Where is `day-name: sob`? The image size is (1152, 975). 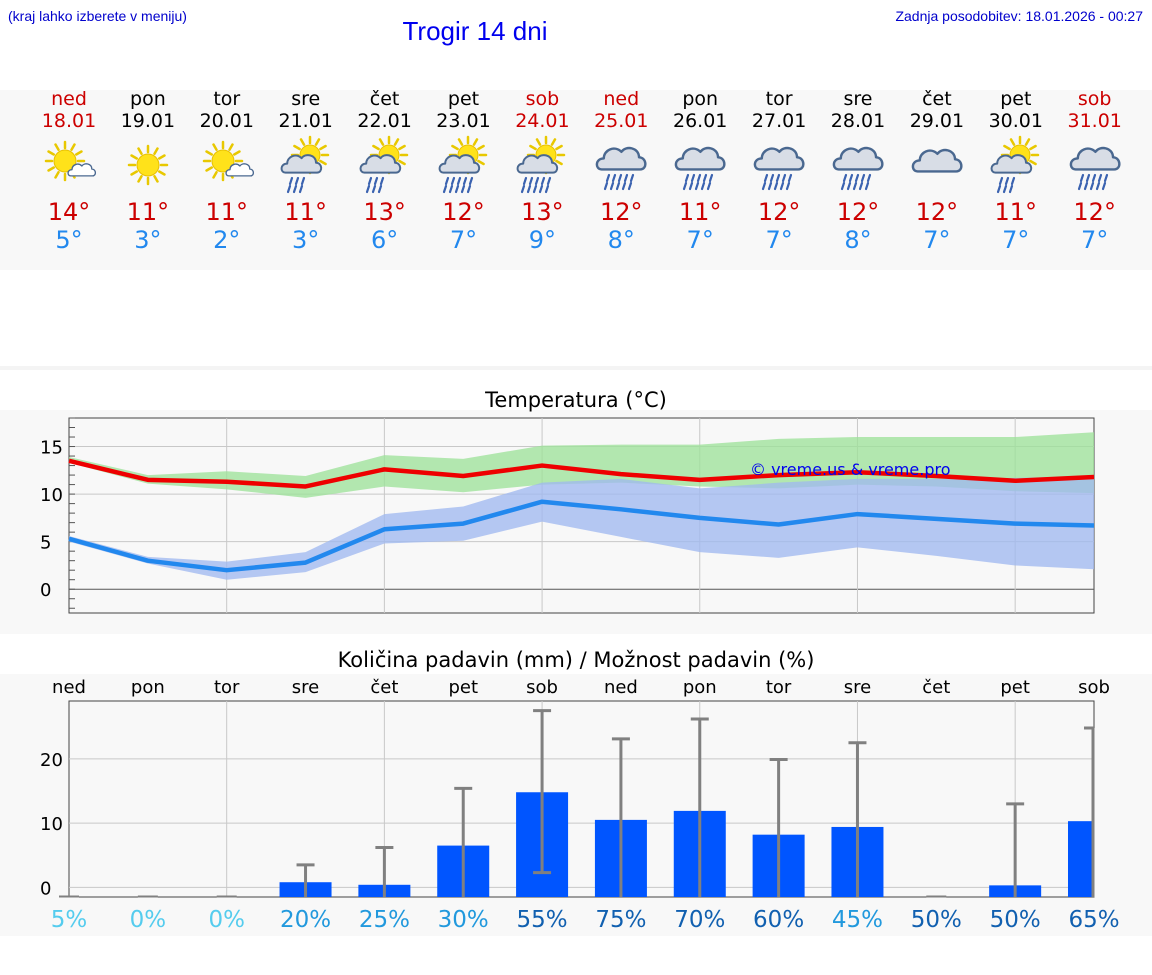
day-name: sob is located at coordinates (1094, 99).